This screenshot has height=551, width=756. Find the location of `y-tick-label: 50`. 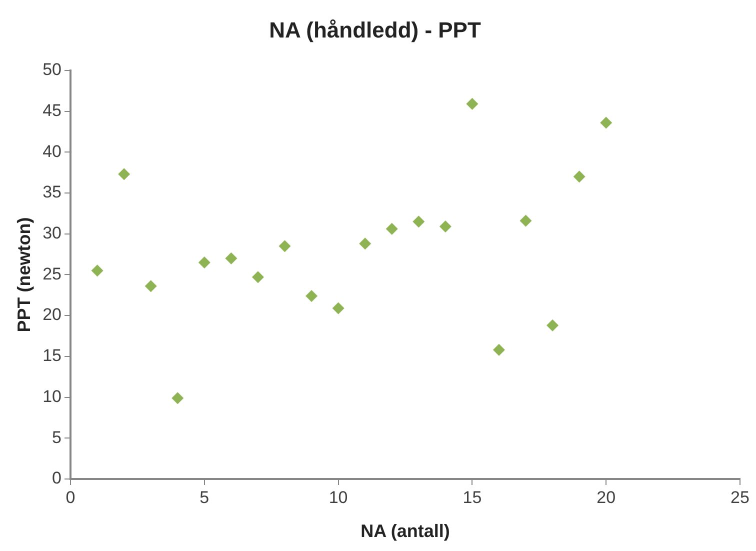

y-tick-label: 50 is located at coordinates (52, 70).